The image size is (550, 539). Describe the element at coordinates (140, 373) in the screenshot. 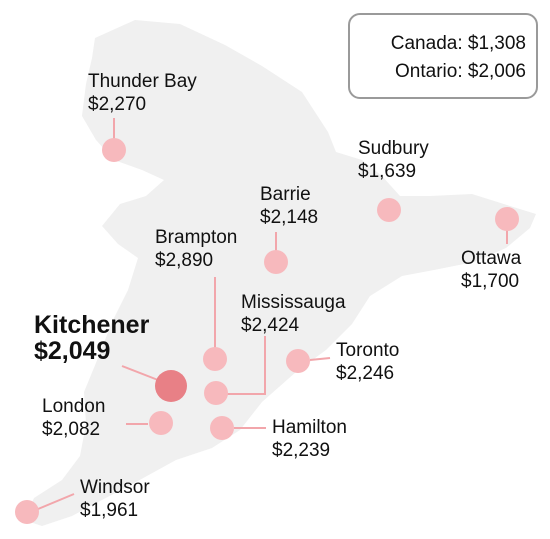

I see `leader-kitchener` at that location.